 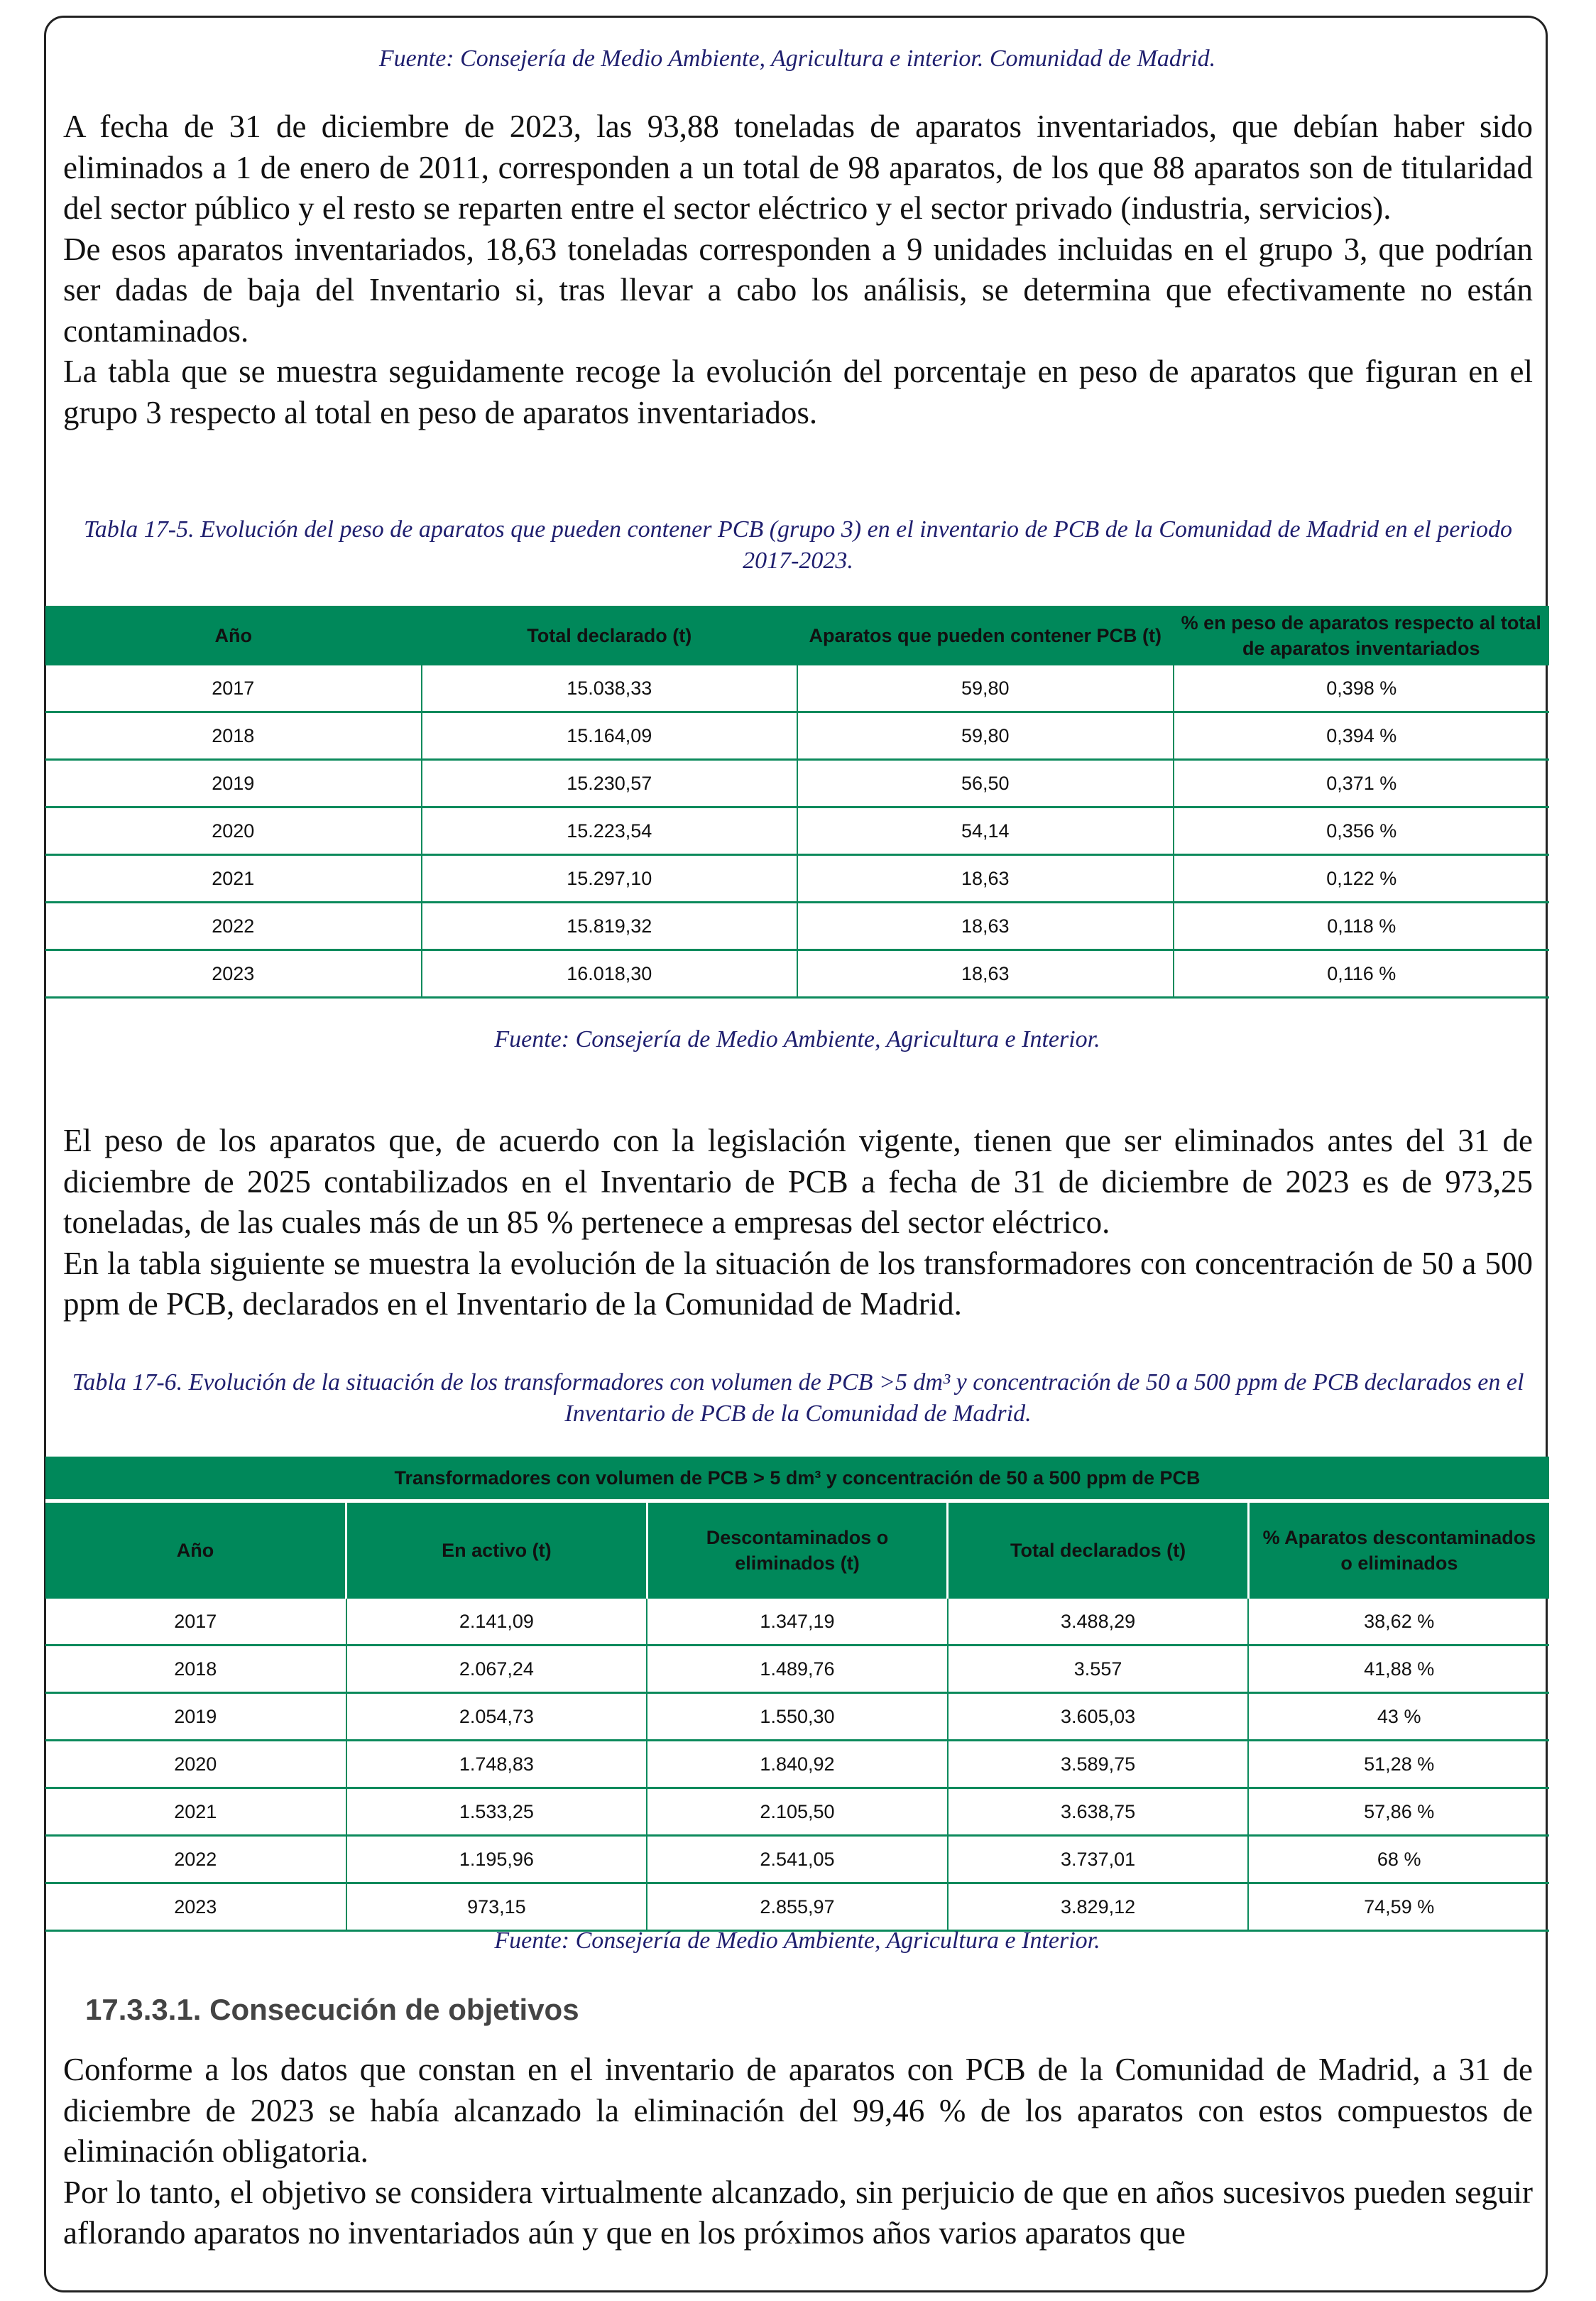 What do you see at coordinates (608, 832) in the screenshot?
I see `table-cell: 15.223,54` at bounding box center [608, 832].